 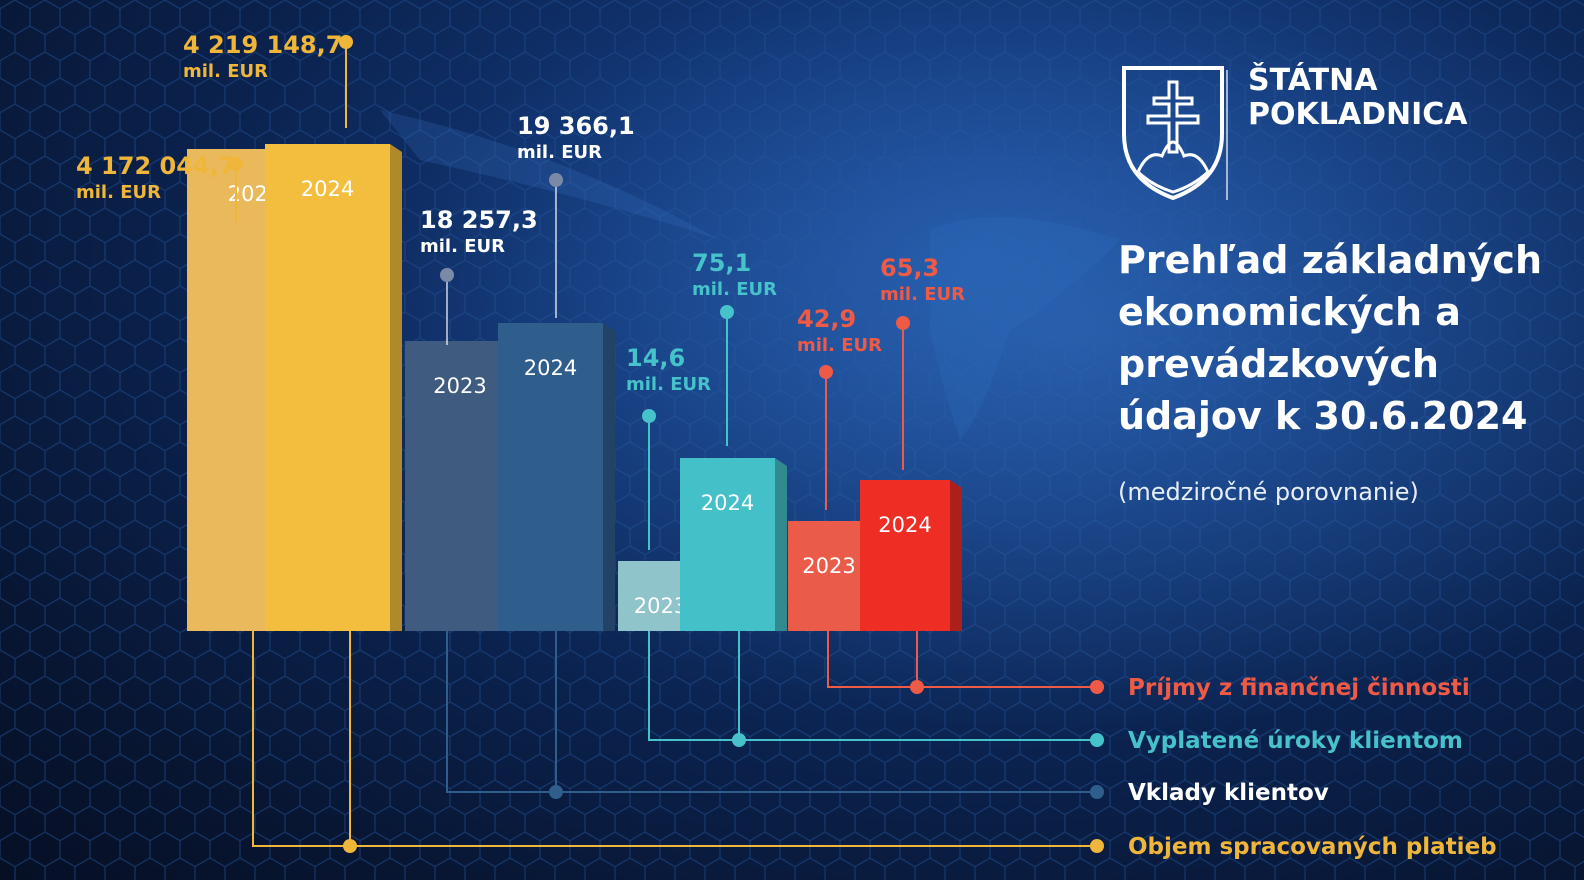 What do you see at coordinates (655, 358) in the screenshot?
I see `value-label: 14,6` at bounding box center [655, 358].